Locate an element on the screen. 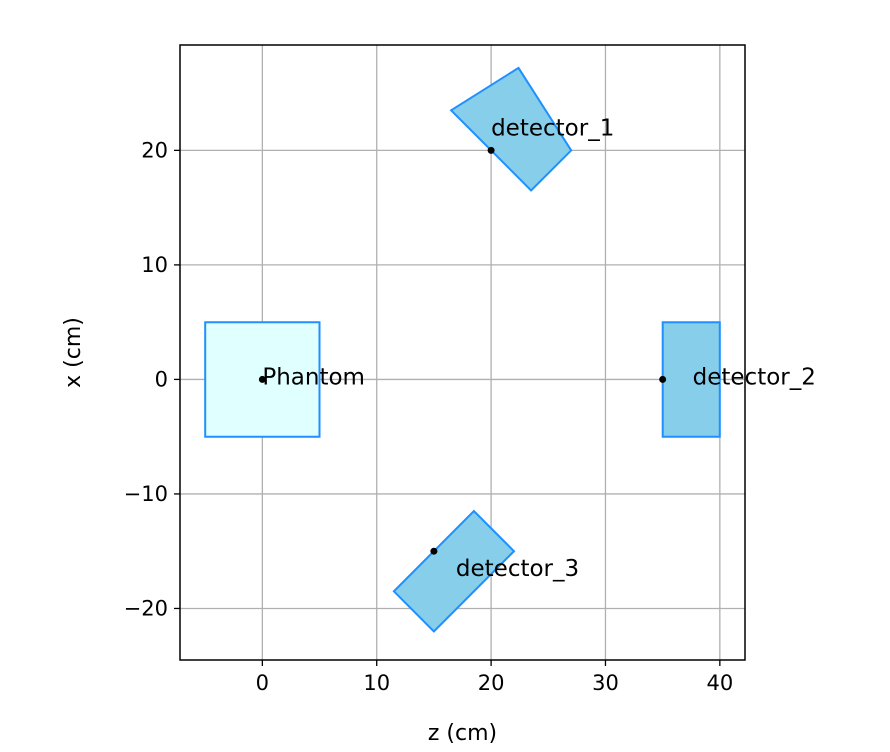 Image resolution: width=890 pixels, height=752 pixels. x-tick-label: 30 is located at coordinates (605, 683).